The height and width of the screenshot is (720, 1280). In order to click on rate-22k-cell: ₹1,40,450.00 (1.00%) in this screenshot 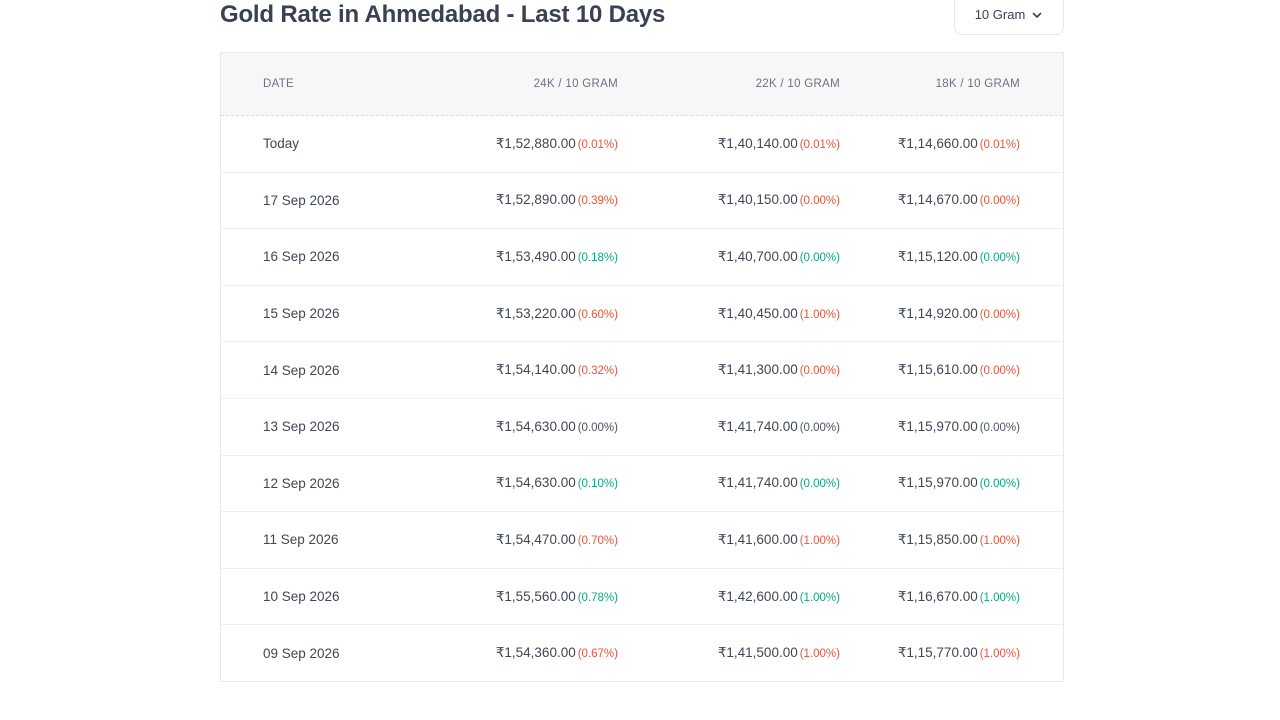, I will do `click(729, 314)`.